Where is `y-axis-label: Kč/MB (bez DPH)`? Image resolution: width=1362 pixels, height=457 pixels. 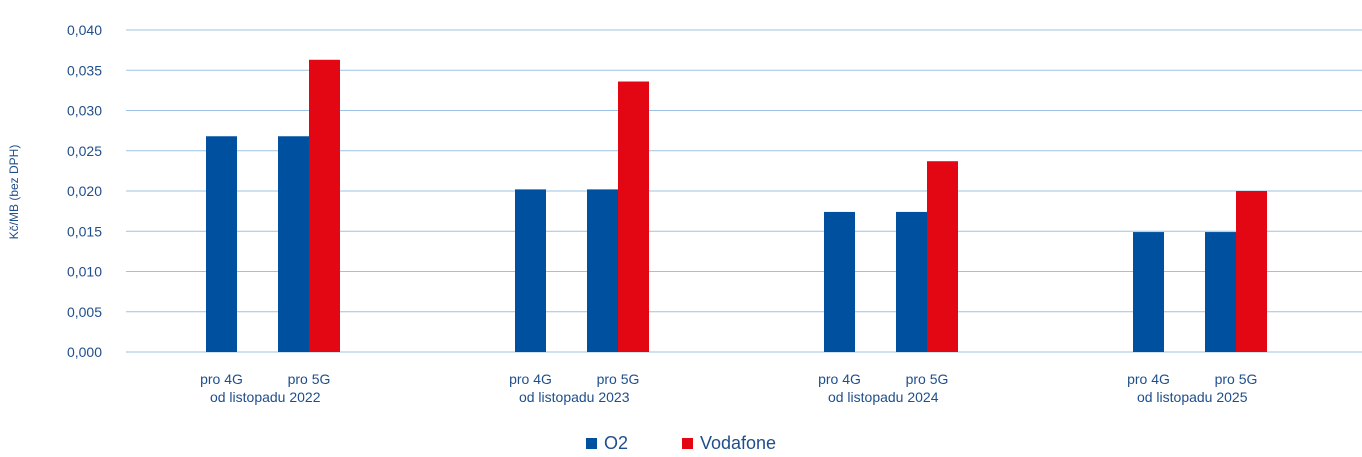
y-axis-label: Kč/MB (bez DPH) is located at coordinates (14, 192).